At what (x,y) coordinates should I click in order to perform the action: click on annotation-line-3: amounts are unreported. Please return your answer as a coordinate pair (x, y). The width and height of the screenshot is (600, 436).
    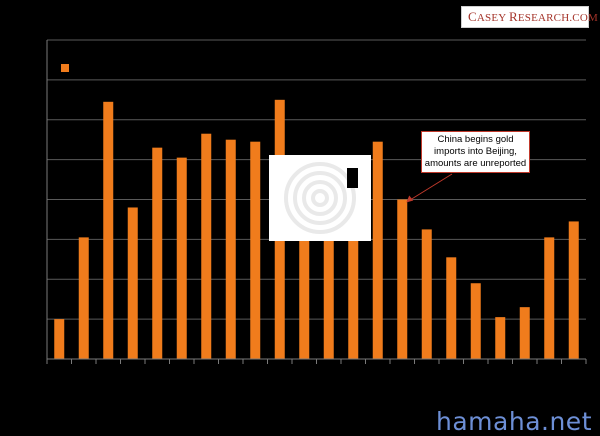
    Looking at the image, I should click on (475, 163).